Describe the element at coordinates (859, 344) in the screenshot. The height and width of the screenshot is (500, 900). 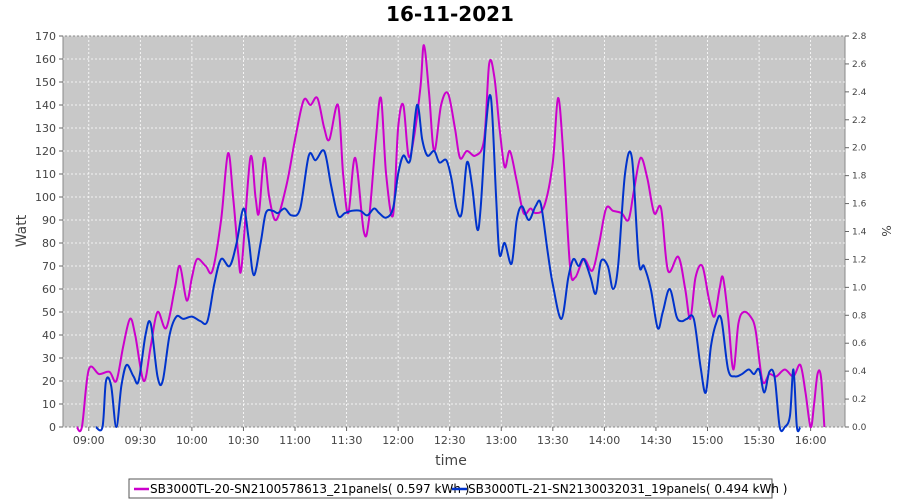
I see `y2-tick-label: 0.6` at that location.